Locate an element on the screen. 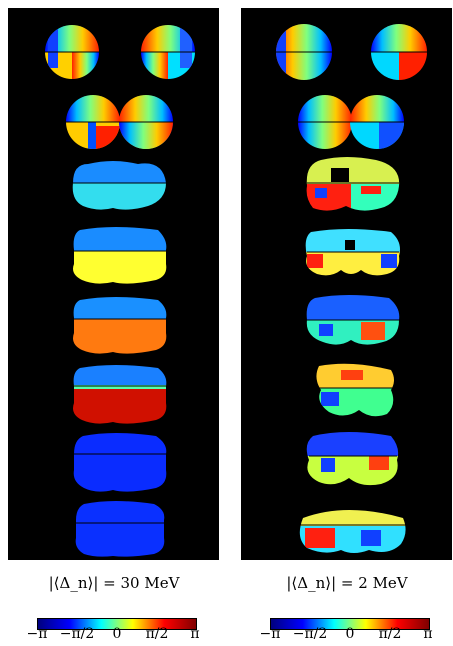 This screenshot has width=453, height=646. right-tick-4: π is located at coordinates (428, 634).